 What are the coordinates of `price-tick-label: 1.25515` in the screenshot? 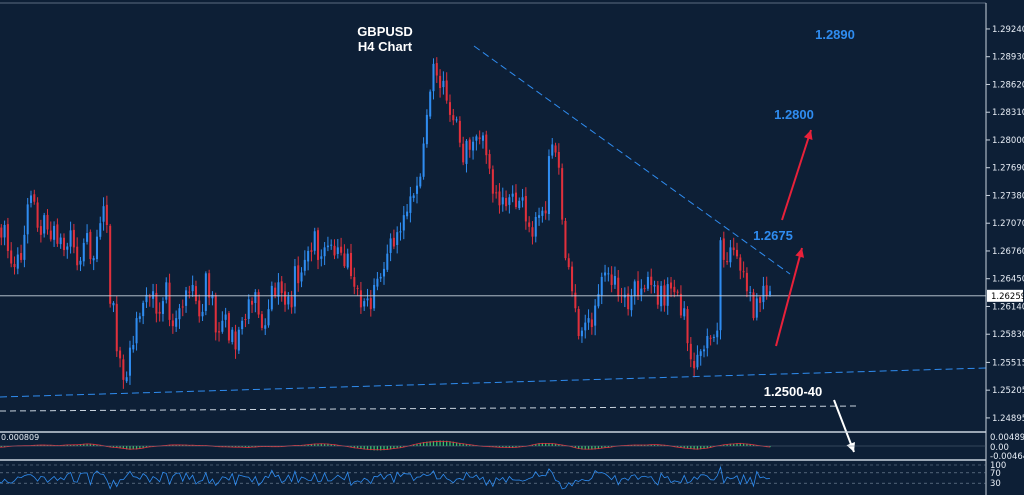 It's located at (1008, 363).